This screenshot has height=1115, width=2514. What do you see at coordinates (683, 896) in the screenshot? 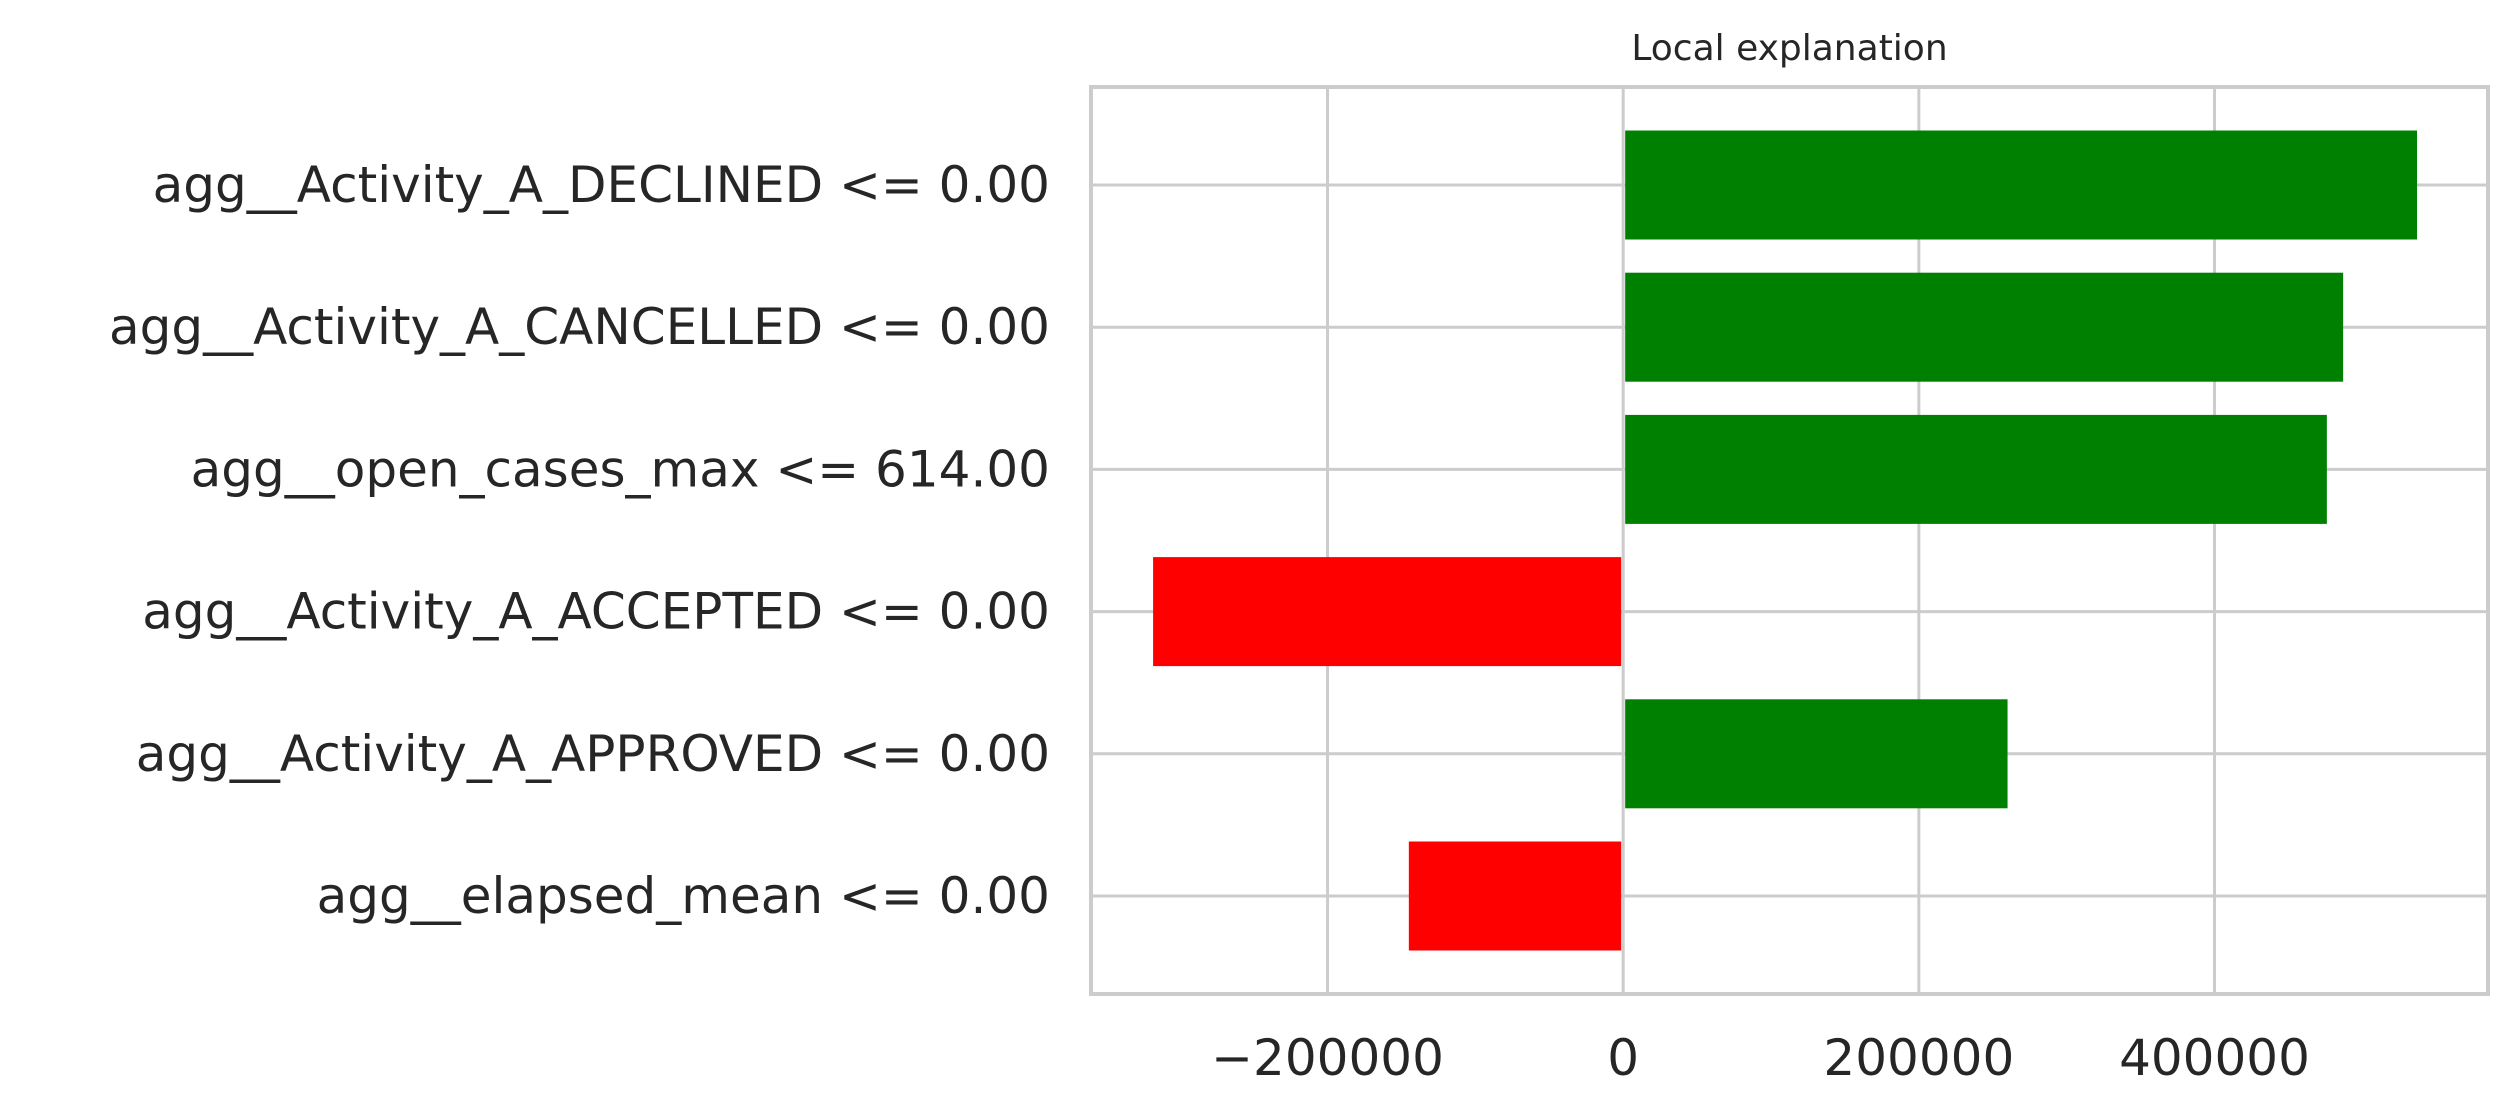
I see `y-tick-label: agg__elapsed_mean <= 0.00` at bounding box center [683, 896].